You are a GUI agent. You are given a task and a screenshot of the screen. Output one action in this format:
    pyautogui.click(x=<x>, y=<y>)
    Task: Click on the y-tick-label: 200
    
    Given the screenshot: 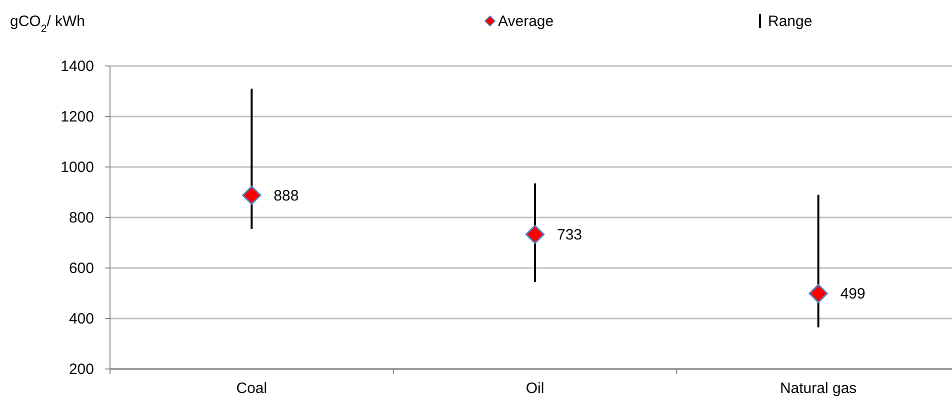 What is the action you would take?
    pyautogui.click(x=81, y=369)
    